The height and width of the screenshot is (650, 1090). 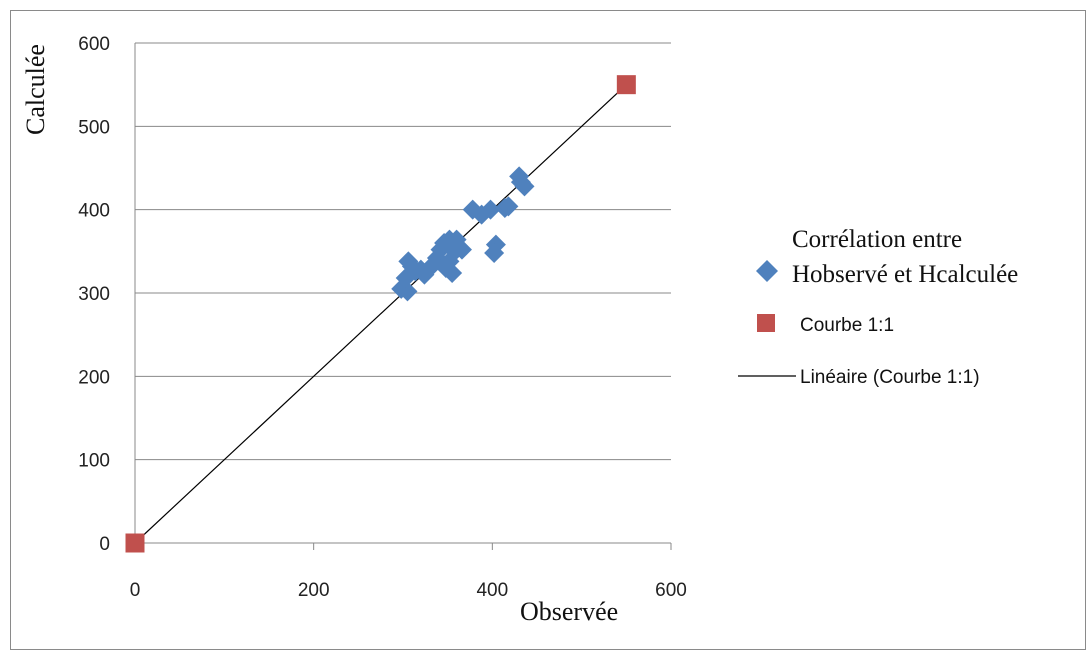 What do you see at coordinates (35, 89) in the screenshot?
I see `y-axis-title: Calculée` at bounding box center [35, 89].